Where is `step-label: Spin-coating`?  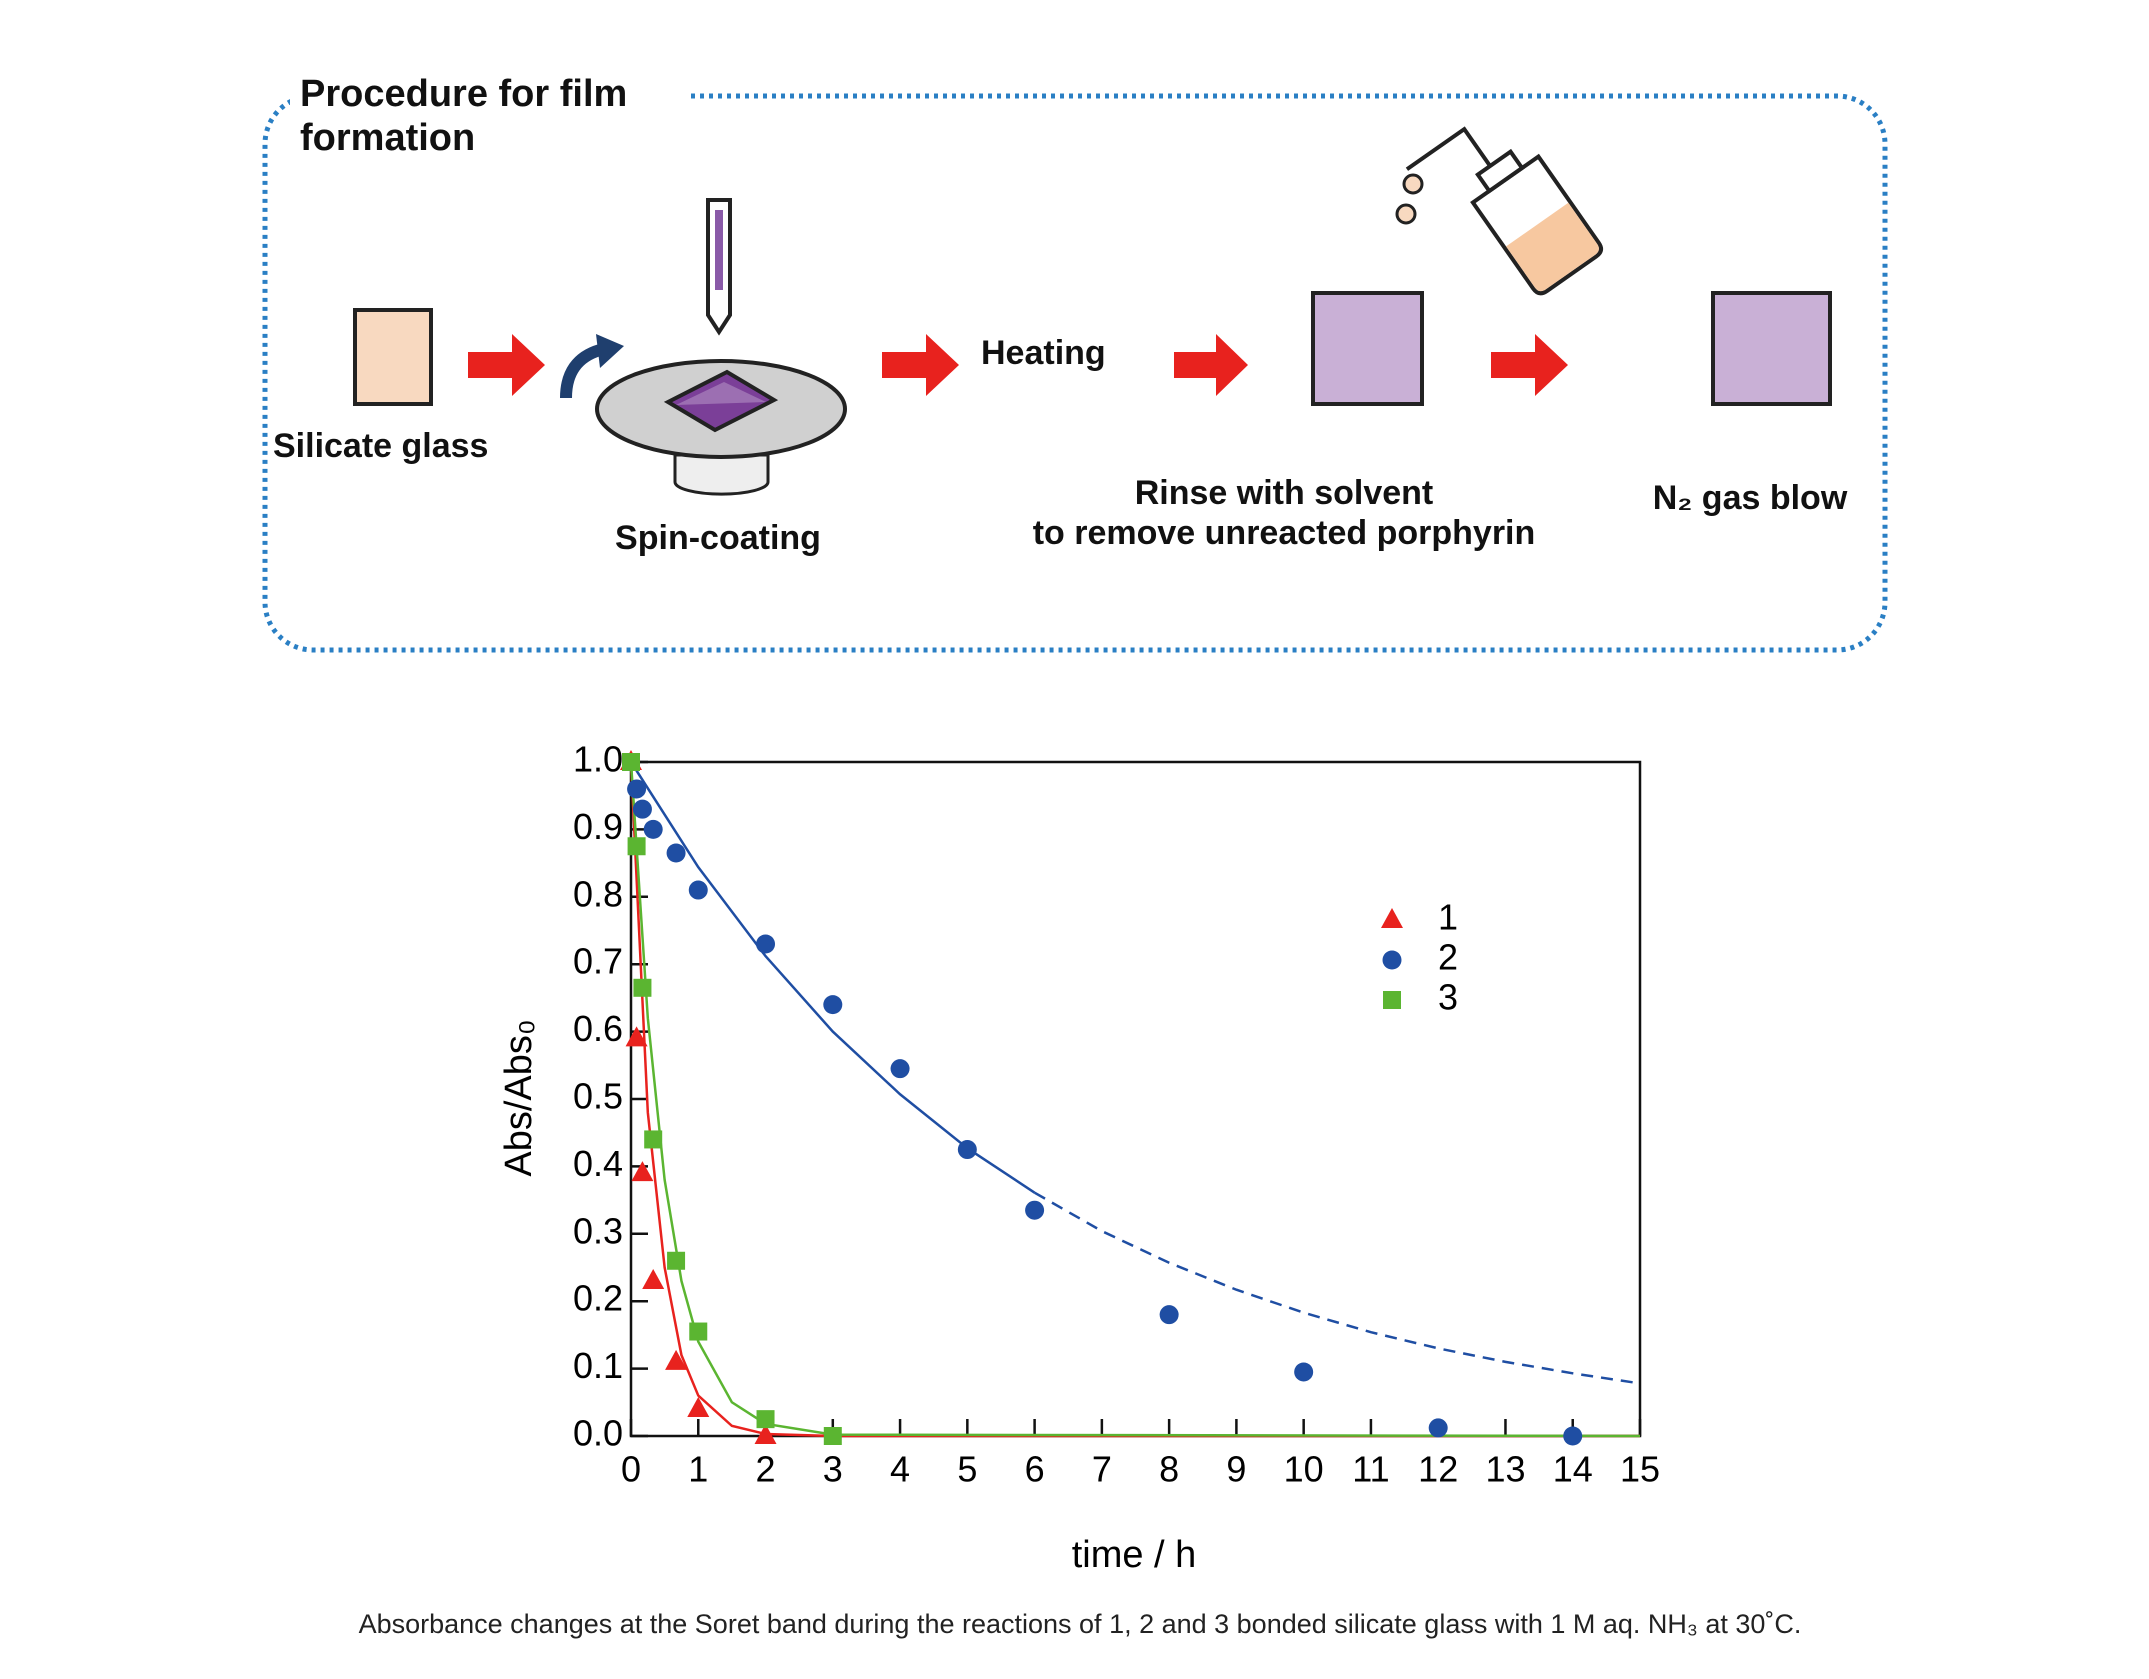
step-label: Spin-coating is located at coordinates (718, 538).